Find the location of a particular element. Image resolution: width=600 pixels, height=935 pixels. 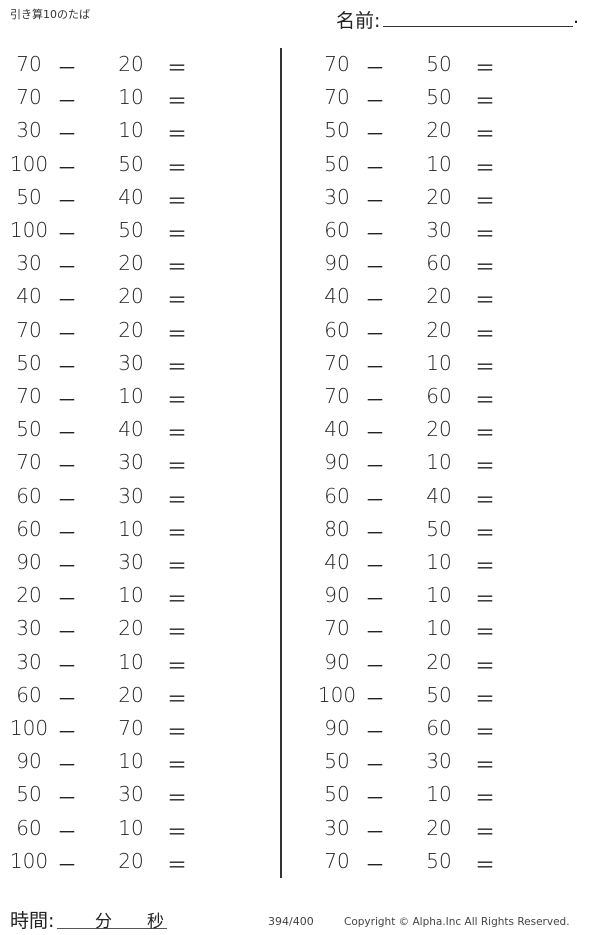

time-field-line is located at coordinates (112, 928).